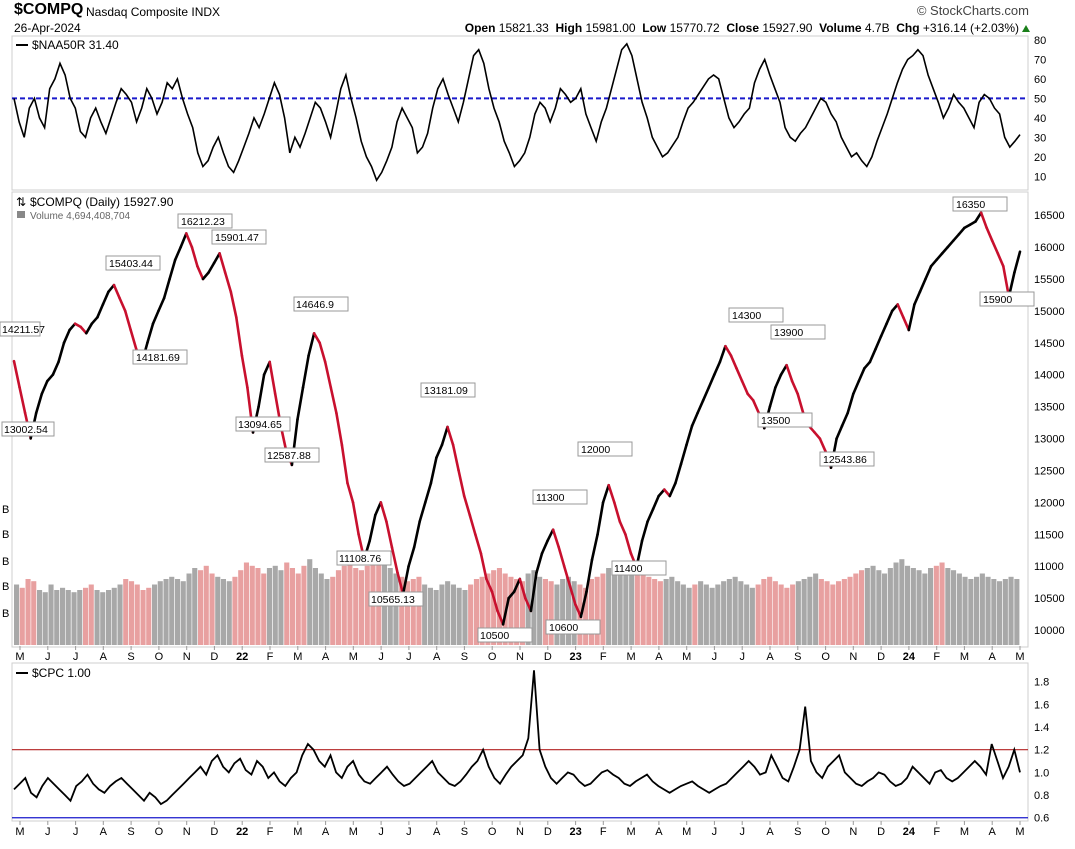  I want to click on naa50r-ytick: 20, so click(1040, 158).